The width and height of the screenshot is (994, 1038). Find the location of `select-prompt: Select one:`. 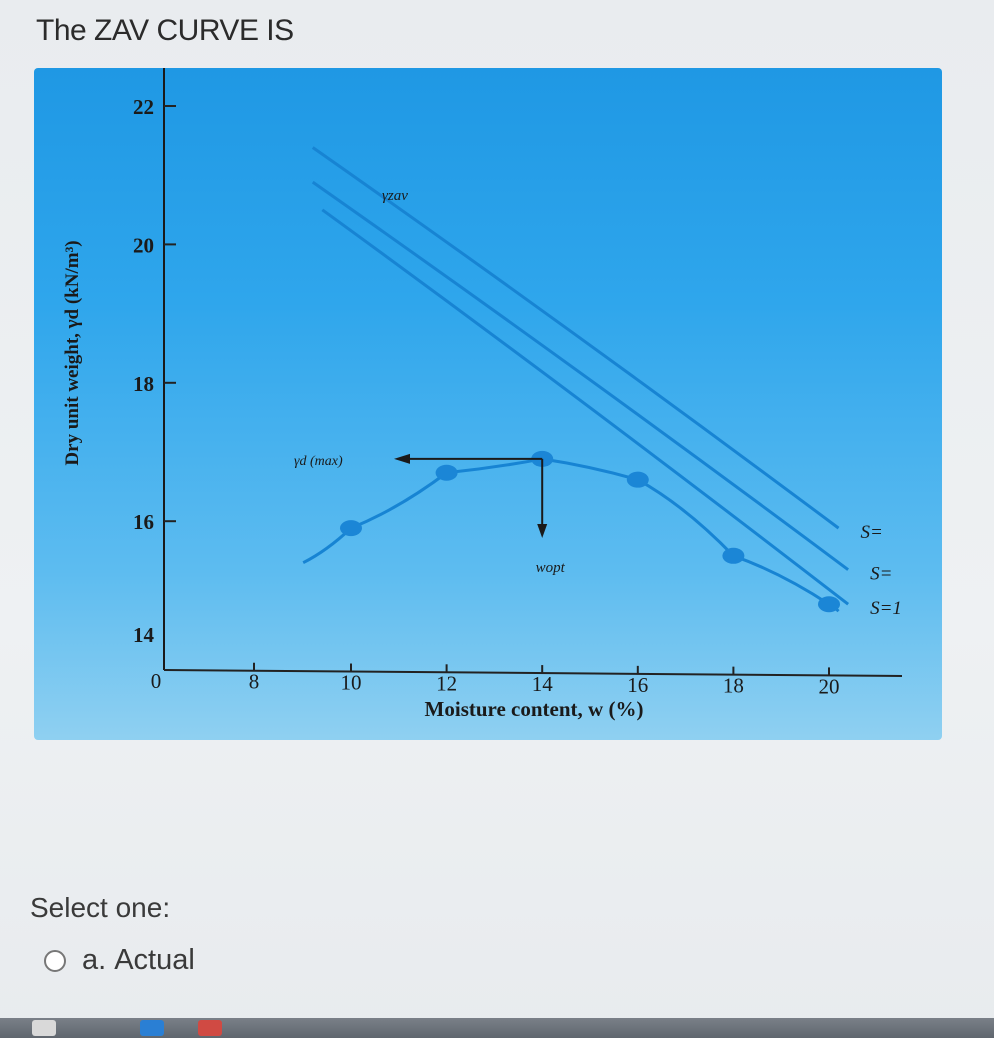

select-prompt: Select one: is located at coordinates (100, 907).